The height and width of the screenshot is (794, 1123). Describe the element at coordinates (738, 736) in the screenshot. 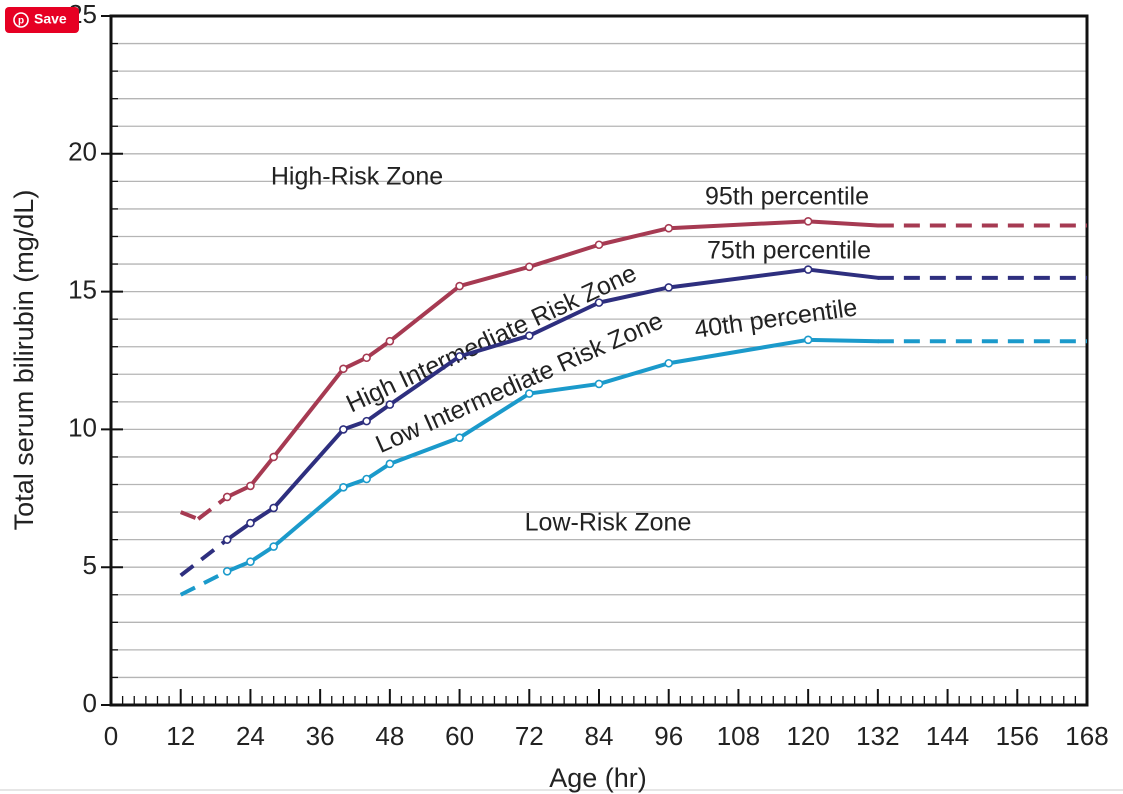

I see `x-tick-label: 108` at that location.